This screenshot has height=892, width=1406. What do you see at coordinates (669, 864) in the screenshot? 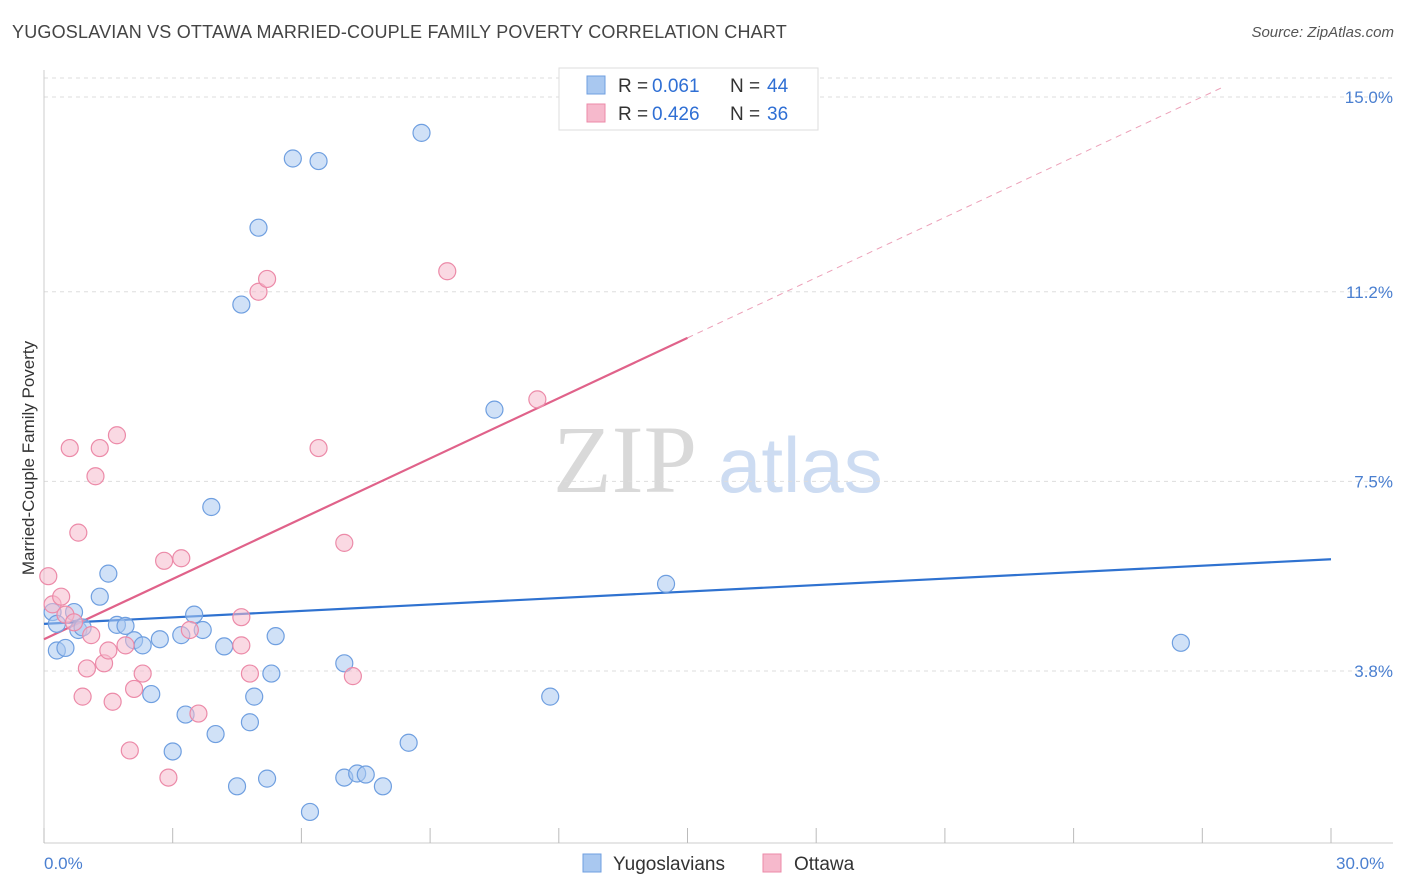
I see `bottom-legend-label-yugoslavians: Yugoslavians` at bounding box center [669, 864].